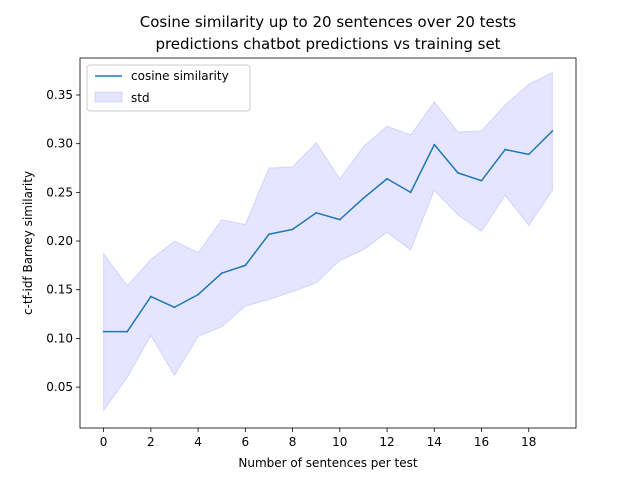  Describe the element at coordinates (528, 442) in the screenshot. I see `x-tick-label: 18` at that location.